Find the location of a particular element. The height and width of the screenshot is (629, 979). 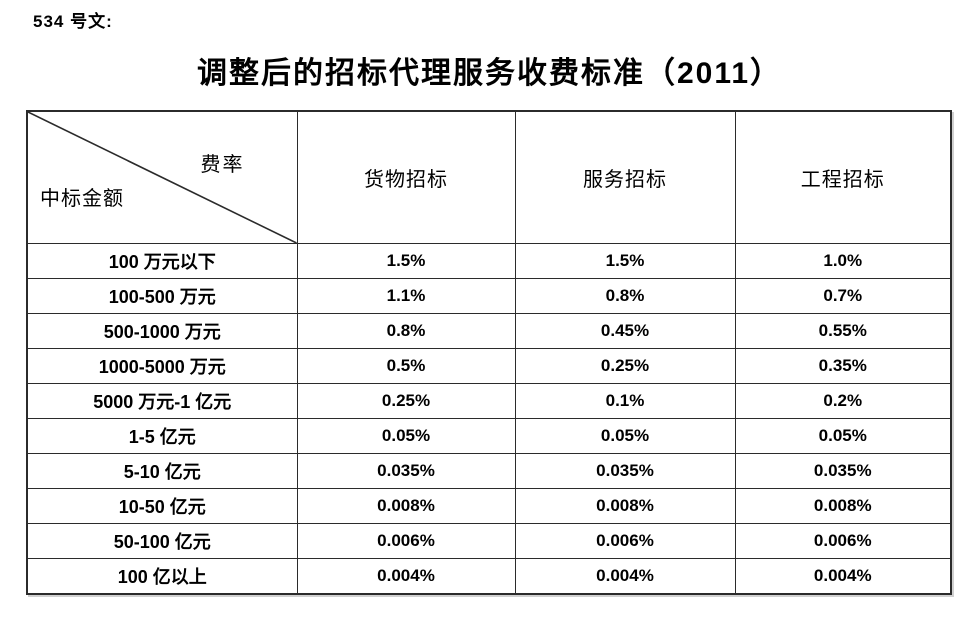

rate-cell-services: 0.004% is located at coordinates (625, 576).